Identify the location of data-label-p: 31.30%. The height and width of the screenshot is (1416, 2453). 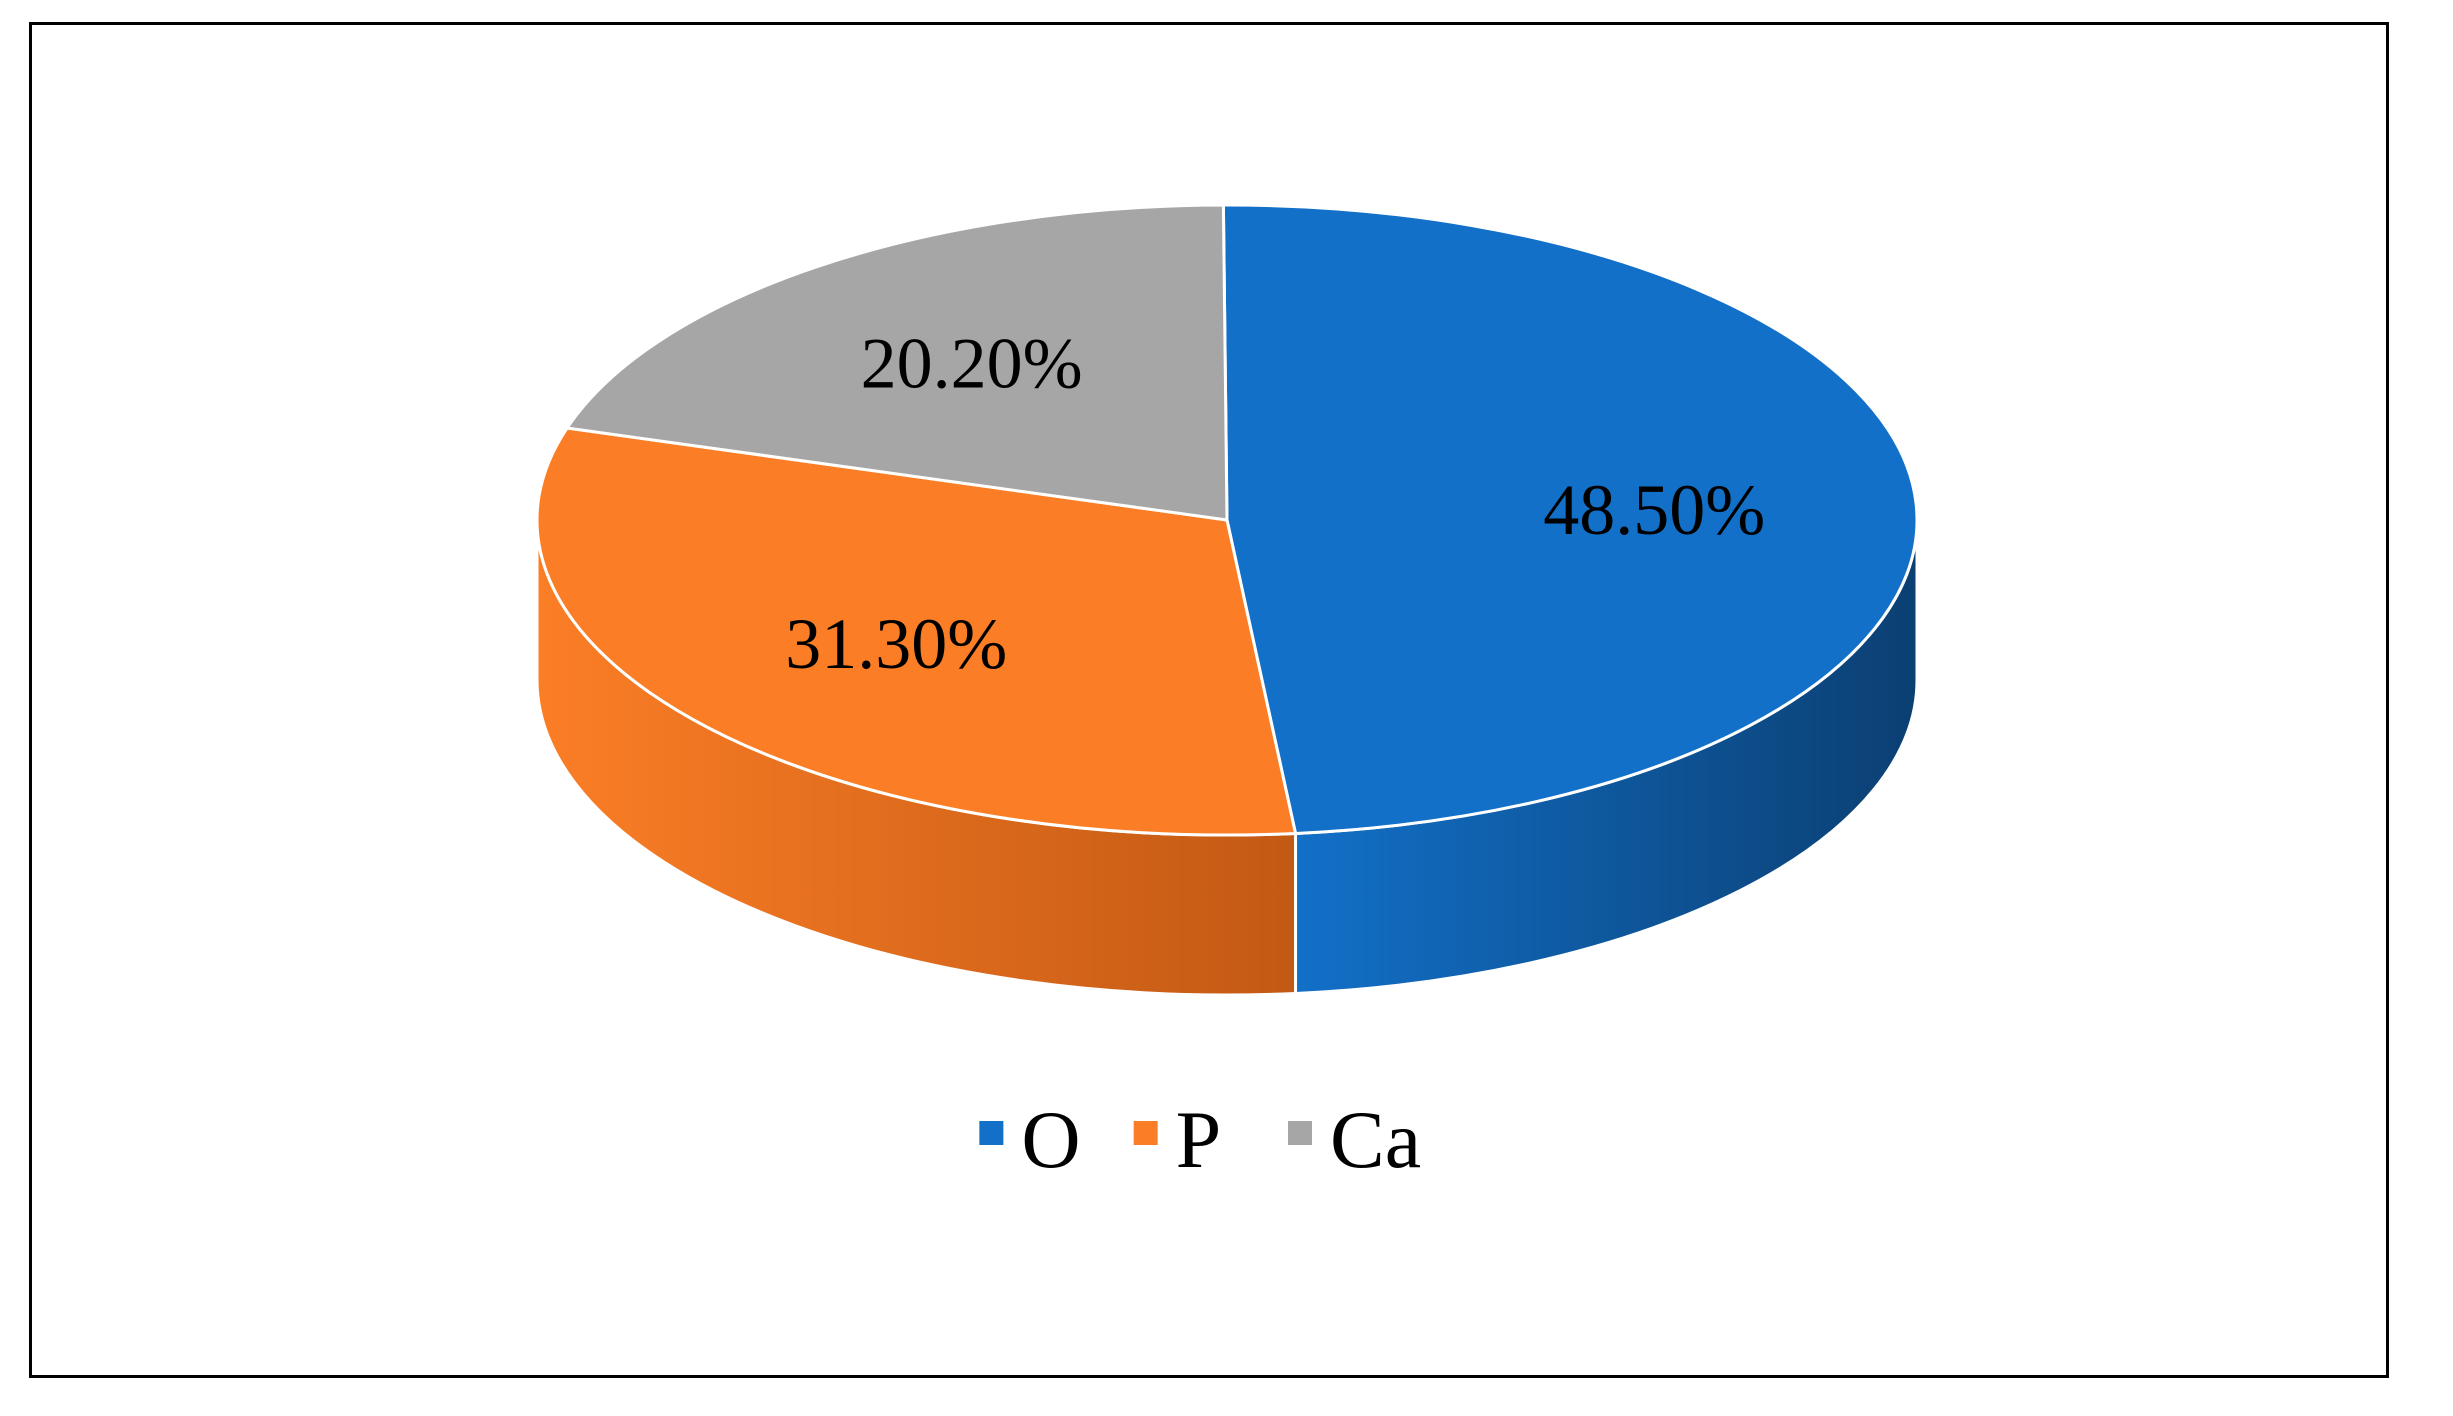
(896, 644).